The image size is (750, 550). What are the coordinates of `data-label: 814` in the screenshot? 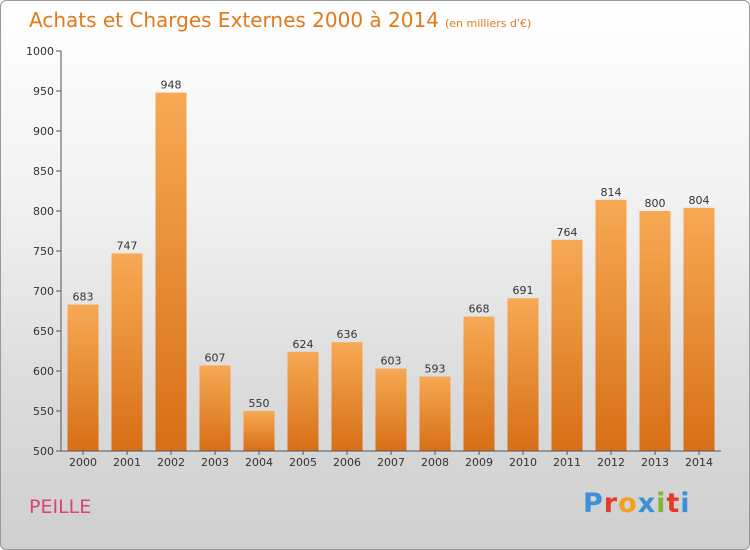 It's located at (611, 192).